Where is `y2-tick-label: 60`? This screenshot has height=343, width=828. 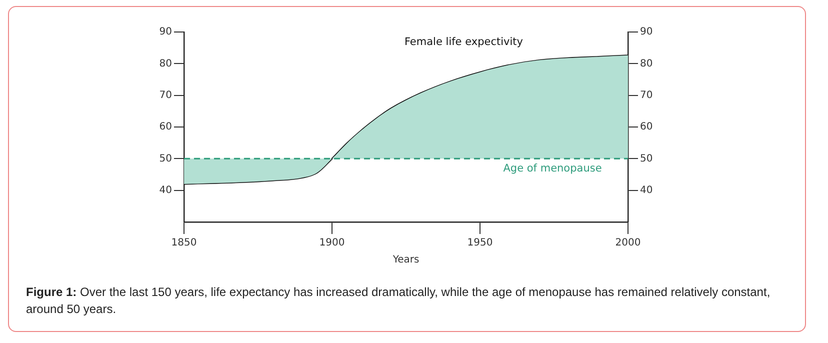
y2-tick-label: 60 is located at coordinates (646, 127).